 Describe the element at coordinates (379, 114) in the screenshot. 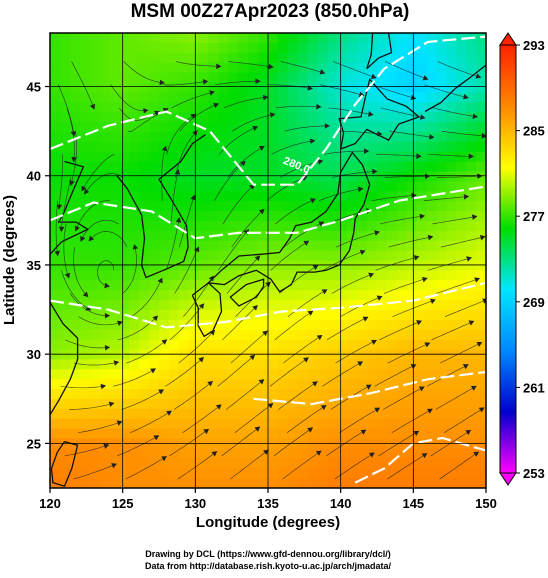

I see `hokkaido-coastline` at that location.